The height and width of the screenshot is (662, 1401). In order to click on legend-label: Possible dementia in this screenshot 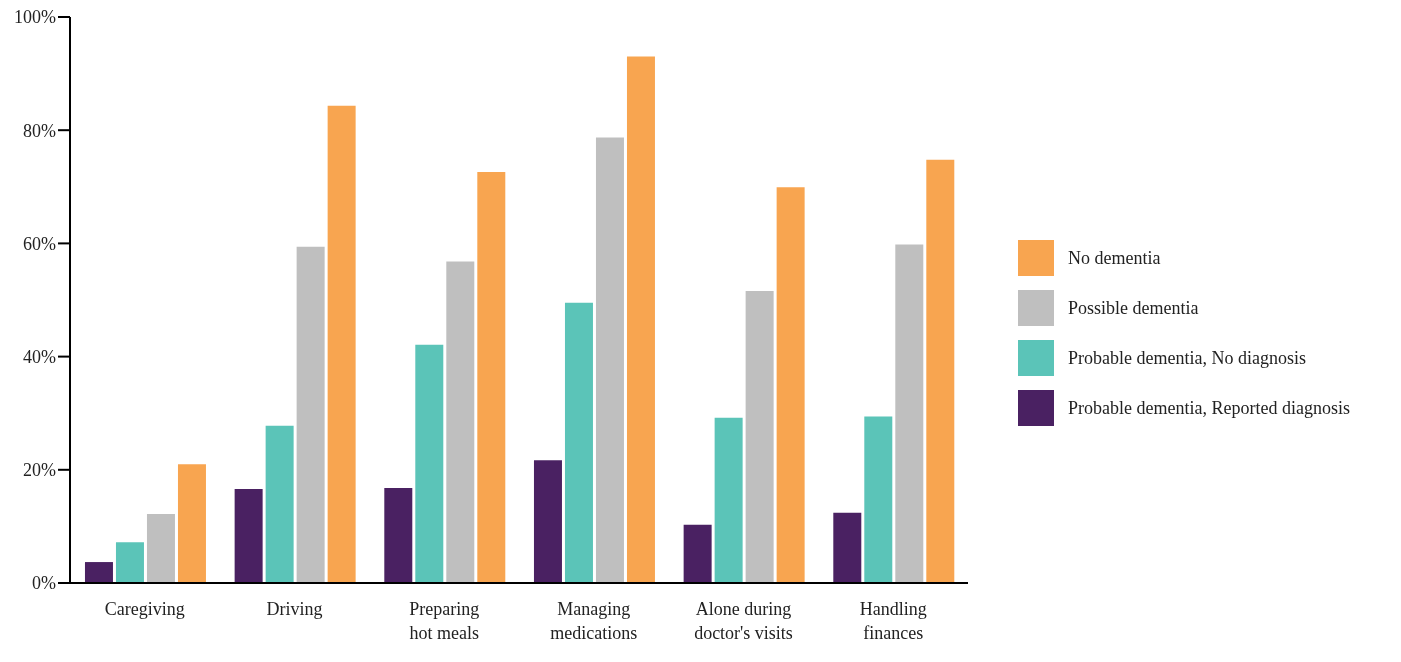, I will do `click(1133, 308)`.